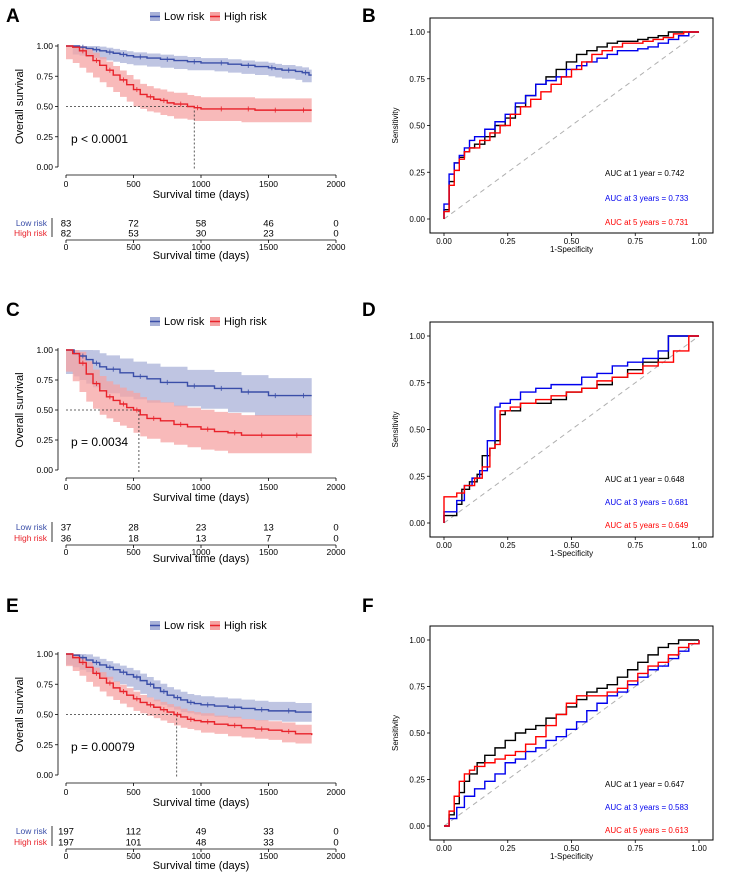 Image resolution: width=733 pixels, height=874 pixels. What do you see at coordinates (369, 310) in the screenshot?
I see `panel-label: D` at bounding box center [369, 310].